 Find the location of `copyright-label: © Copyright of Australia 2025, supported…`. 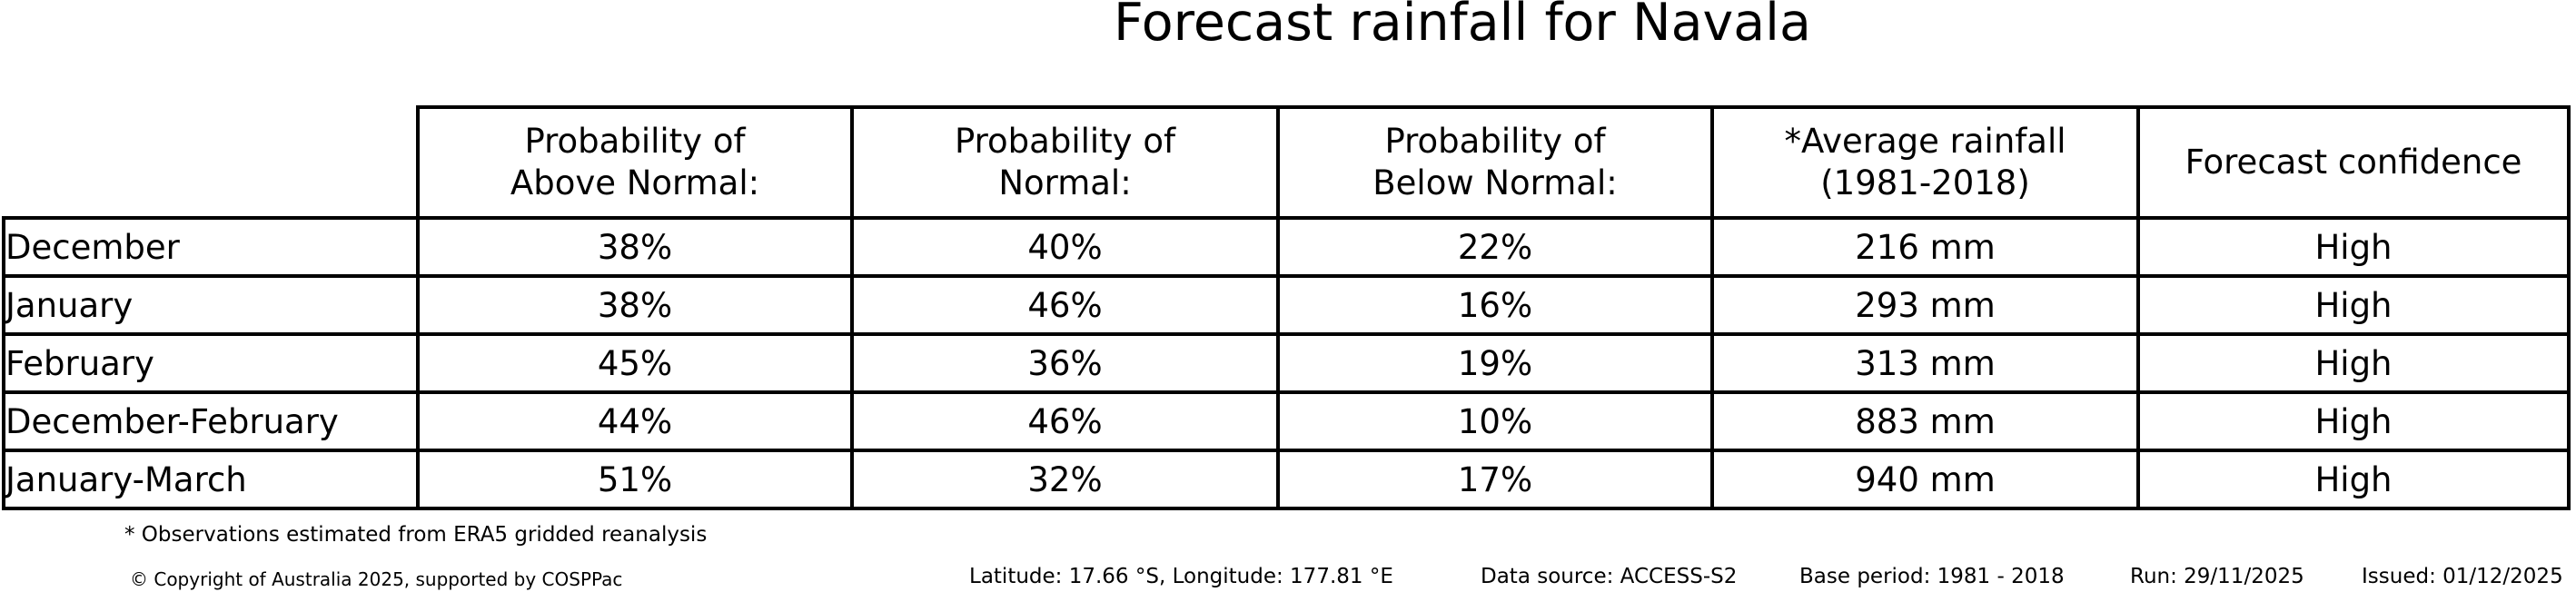

copyright-label: © Copyright of Australia 2025, supported… is located at coordinates (376, 579).